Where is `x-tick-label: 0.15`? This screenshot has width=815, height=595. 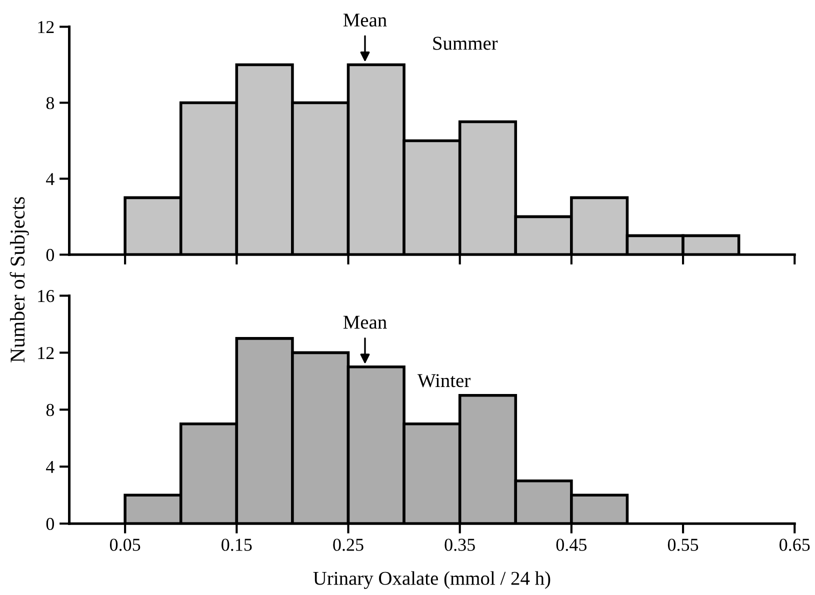 x-tick-label: 0.15 is located at coordinates (237, 544).